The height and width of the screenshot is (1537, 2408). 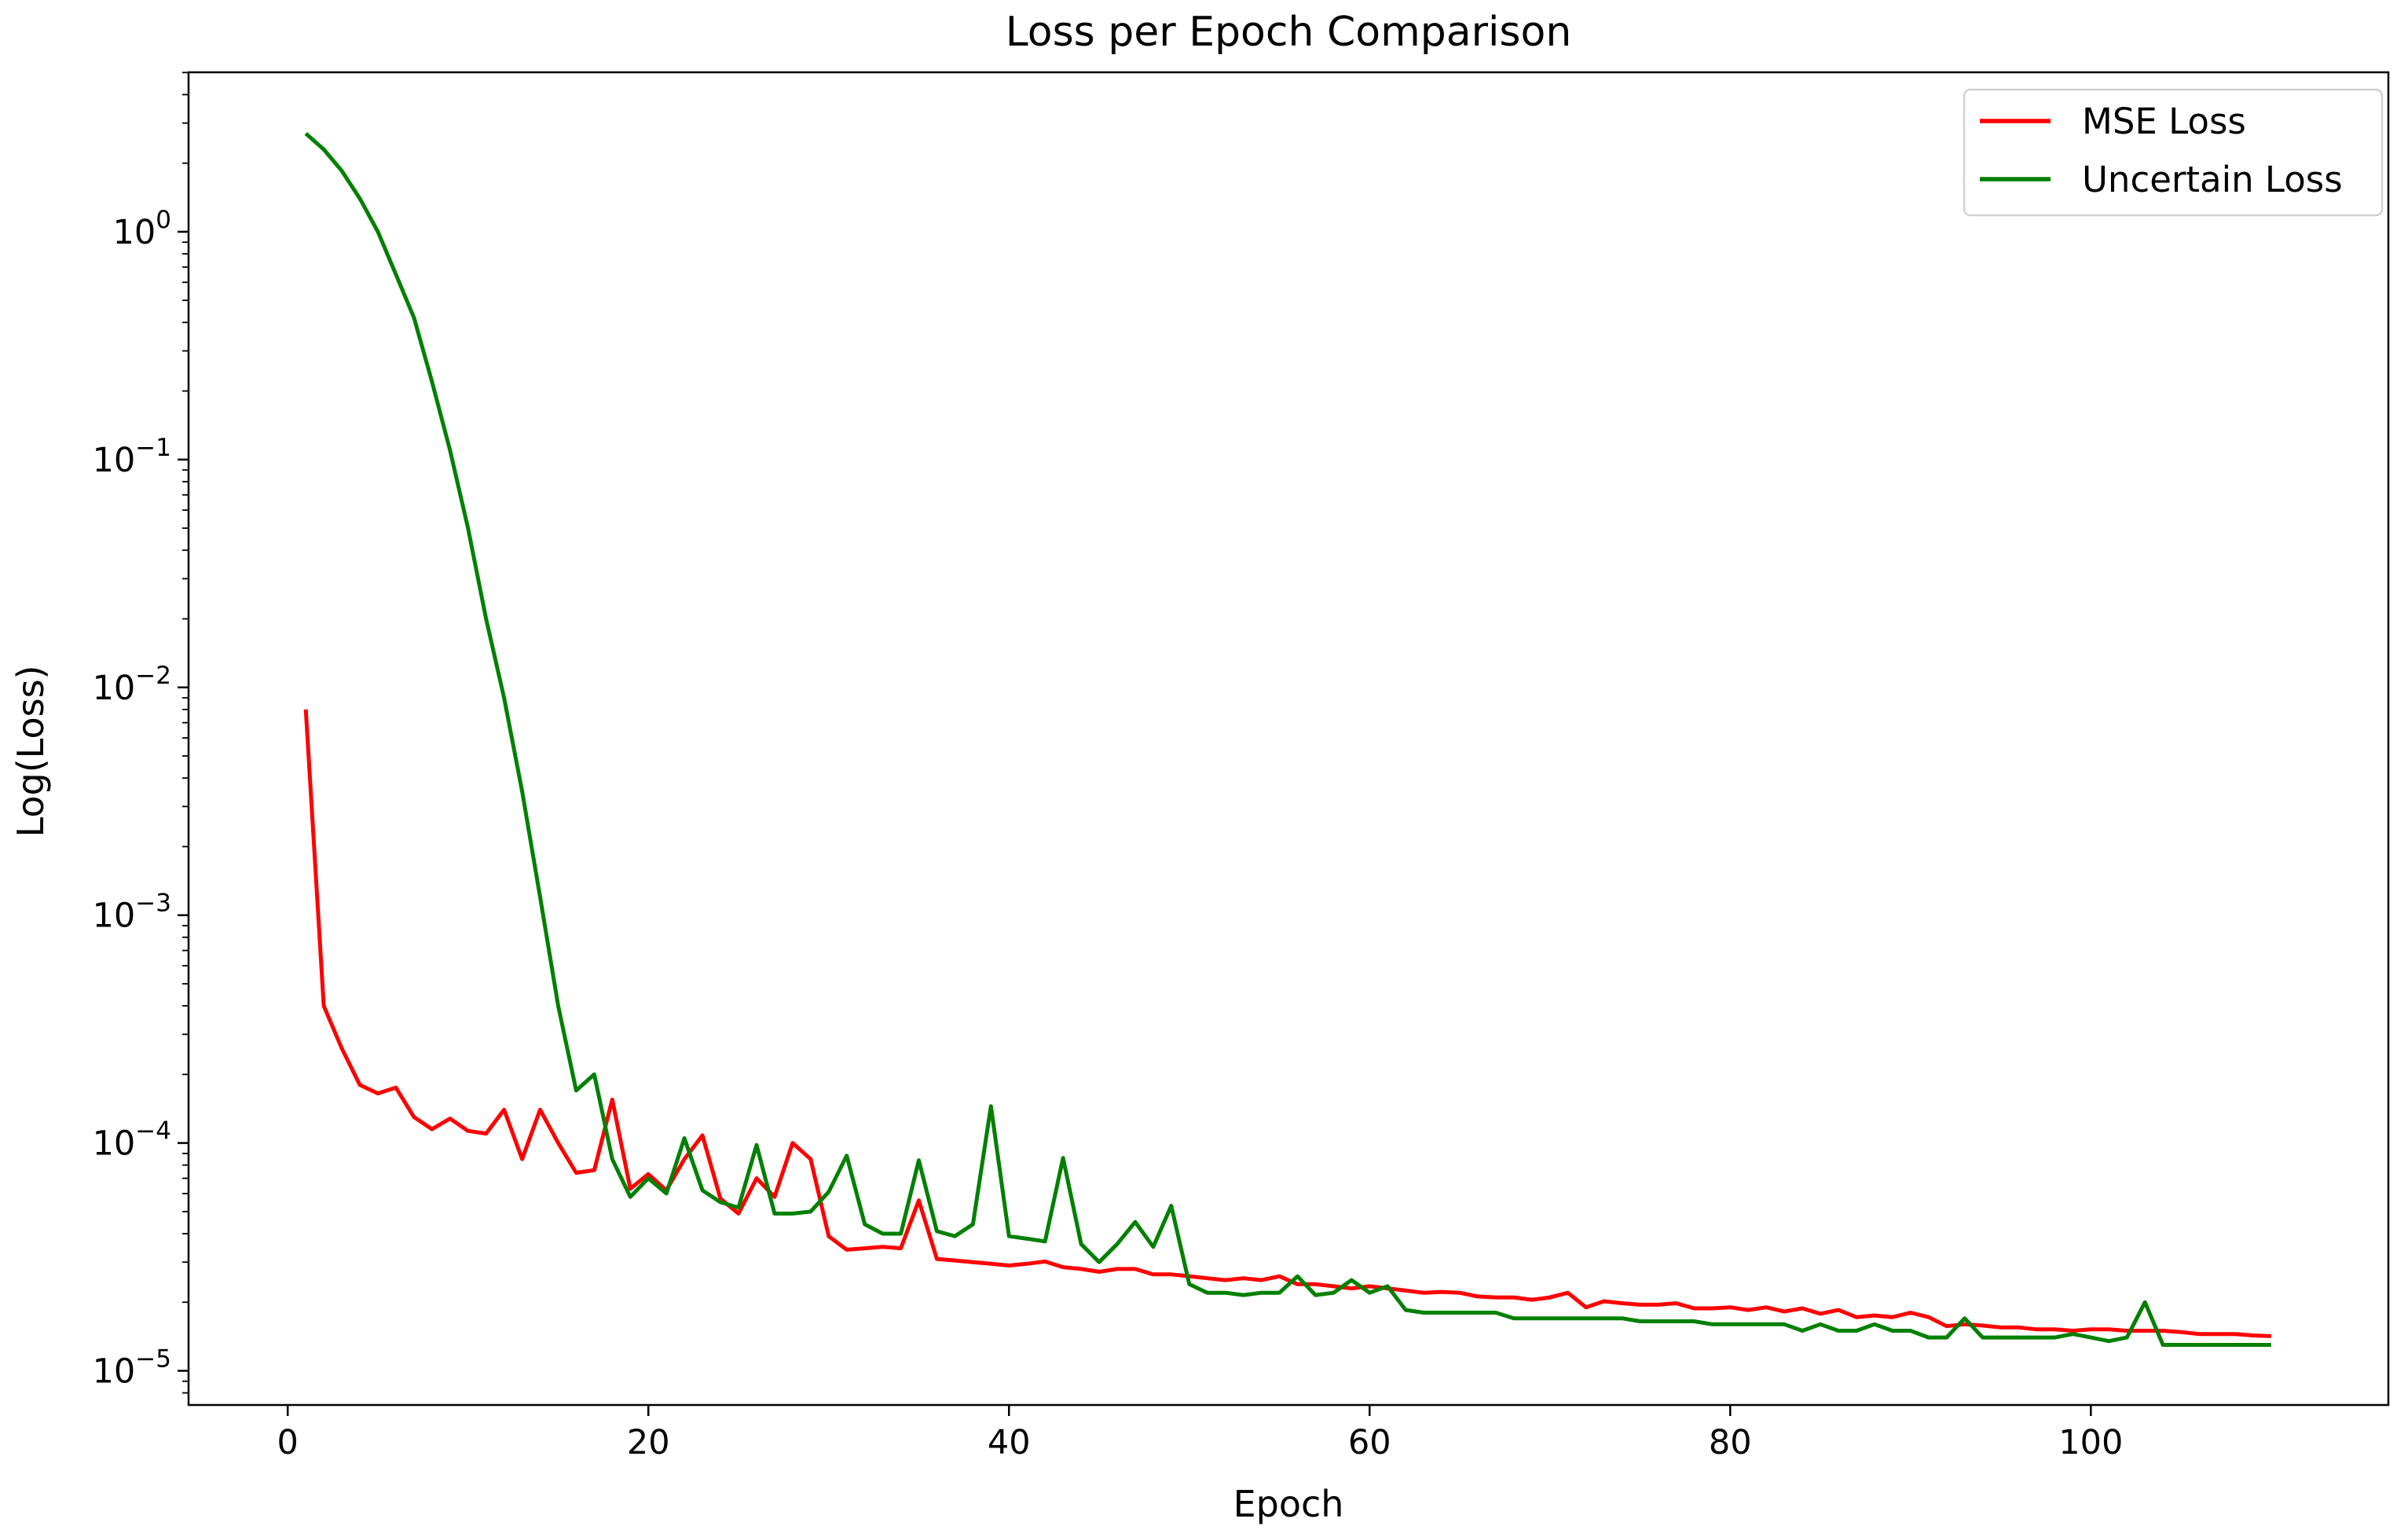 I want to click on x-tick-label: 40, so click(x=1009, y=1442).